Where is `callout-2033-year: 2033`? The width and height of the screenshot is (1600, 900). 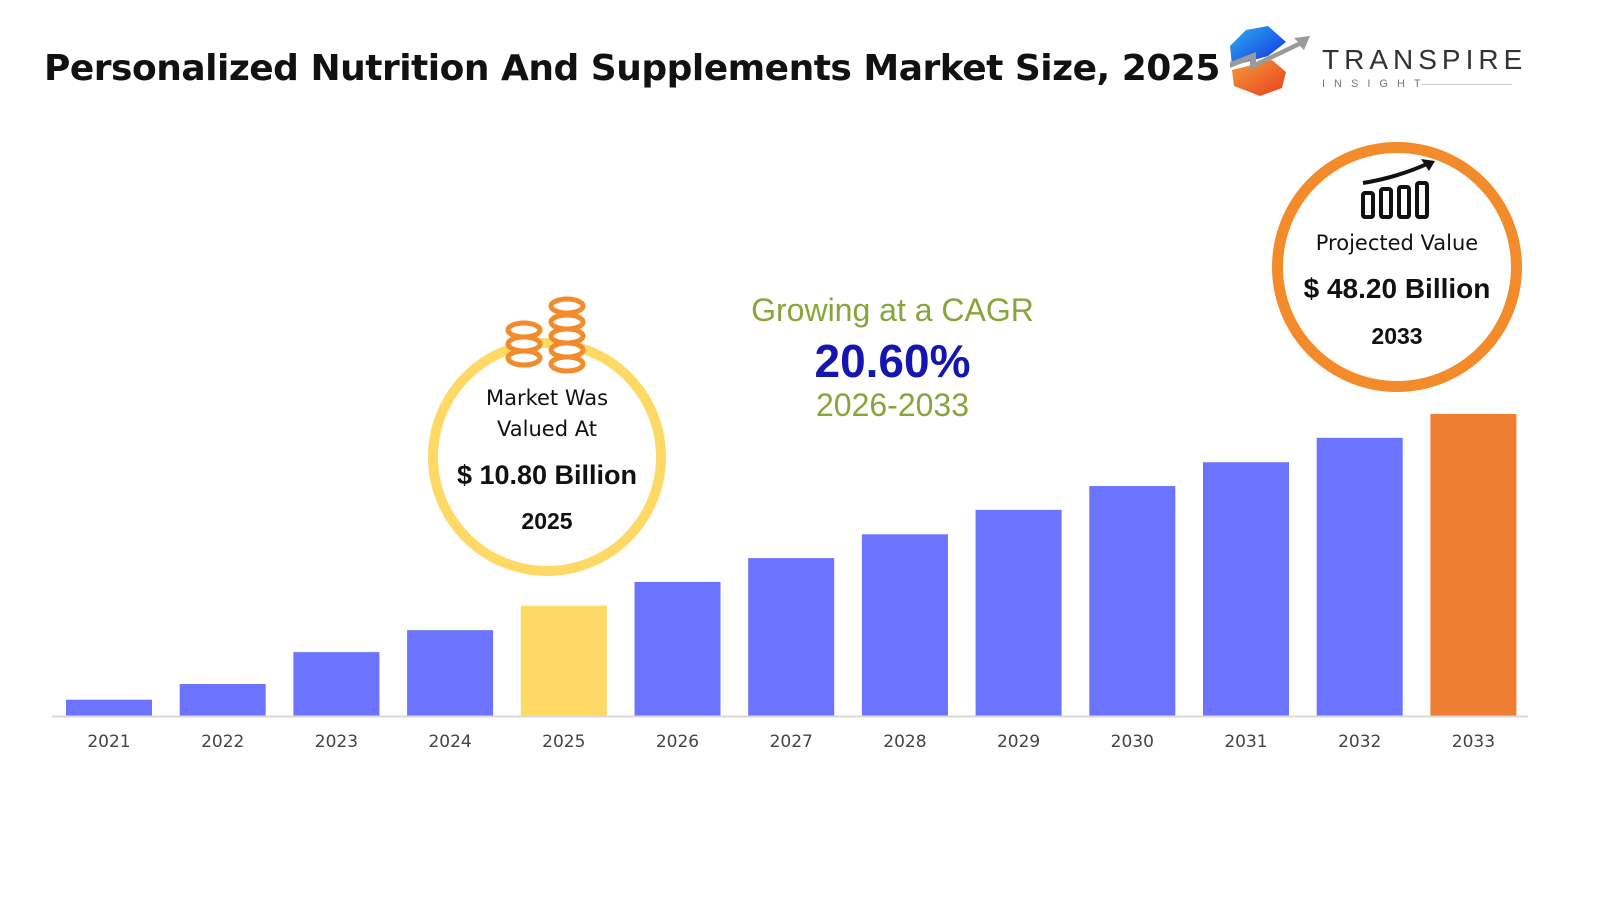 callout-2033-year: 2033 is located at coordinates (1397, 336).